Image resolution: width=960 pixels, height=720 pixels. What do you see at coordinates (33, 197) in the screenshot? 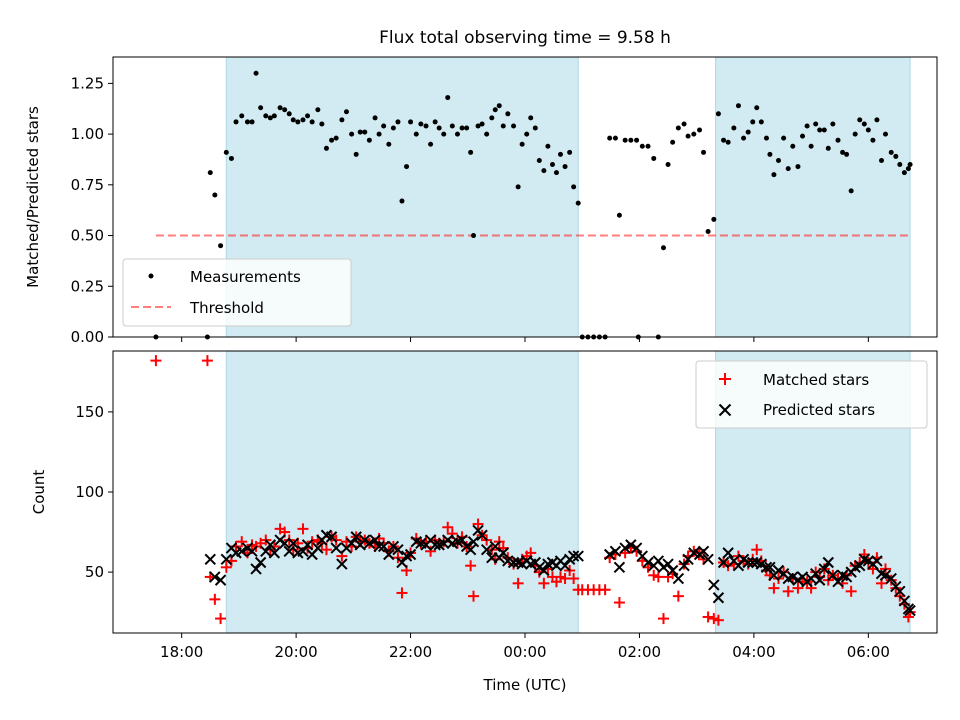
I see `top-y-axis-label: Matched/Predicted stars` at bounding box center [33, 197].